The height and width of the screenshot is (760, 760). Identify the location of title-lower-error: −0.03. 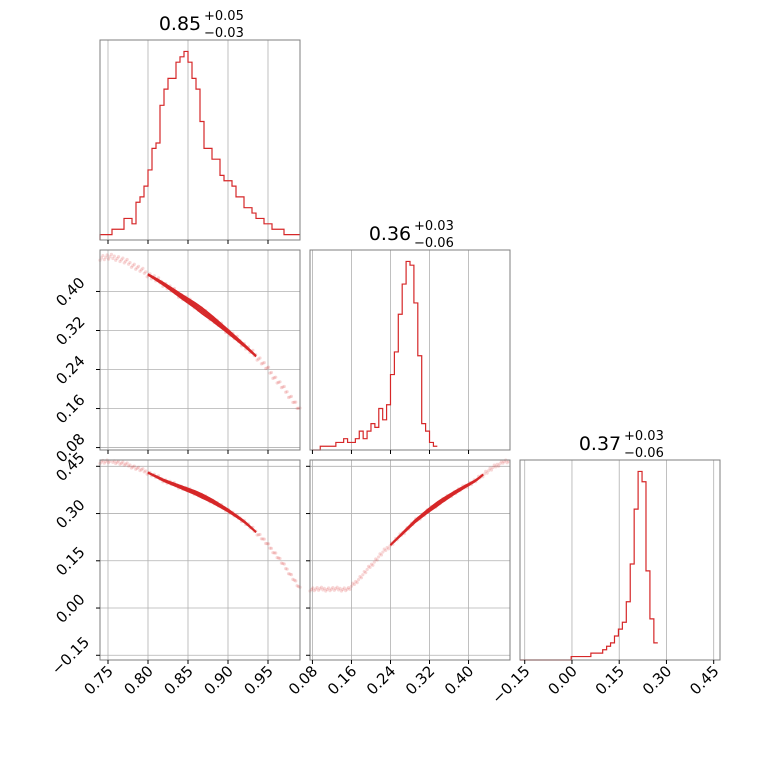
(224, 33).